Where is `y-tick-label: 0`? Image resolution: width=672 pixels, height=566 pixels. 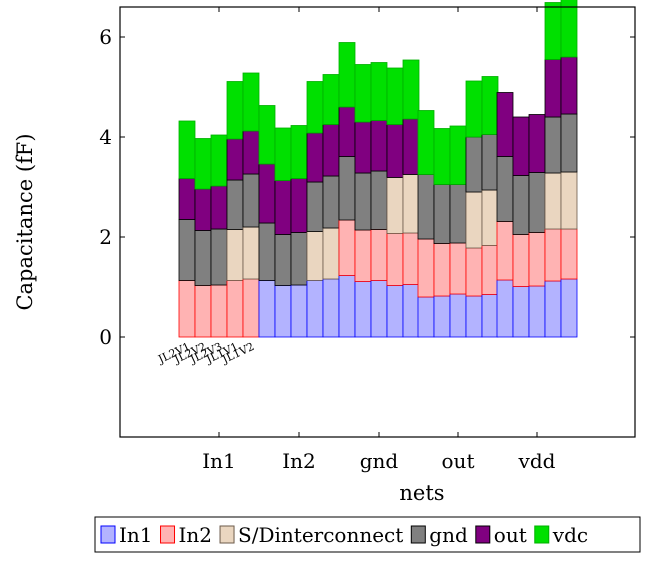
y-tick-label: 0 is located at coordinates (105, 337).